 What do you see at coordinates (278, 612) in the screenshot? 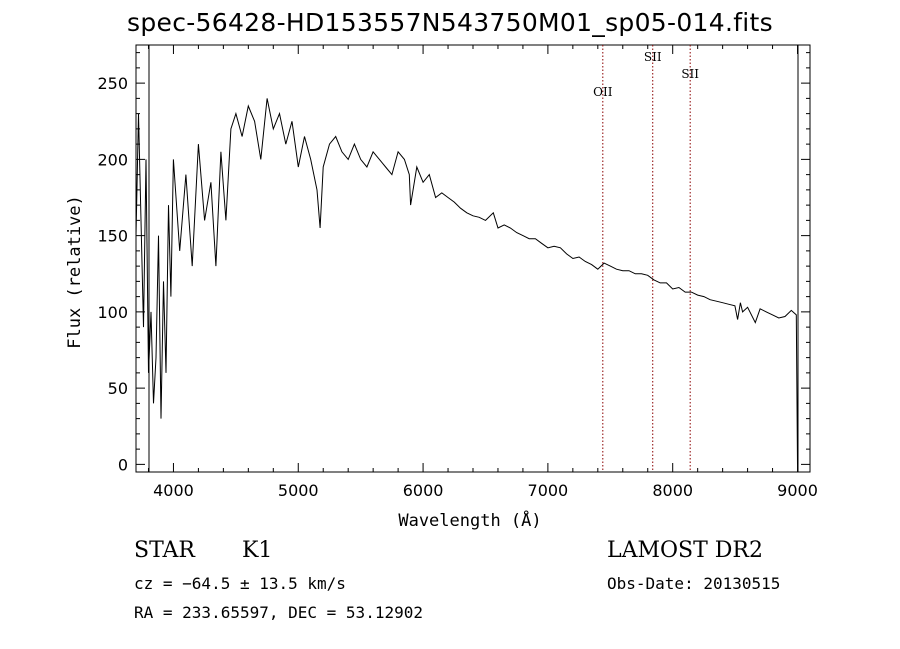
I see `coordinates: RA = 233.65597, DEC = 53.12902` at bounding box center [278, 612].